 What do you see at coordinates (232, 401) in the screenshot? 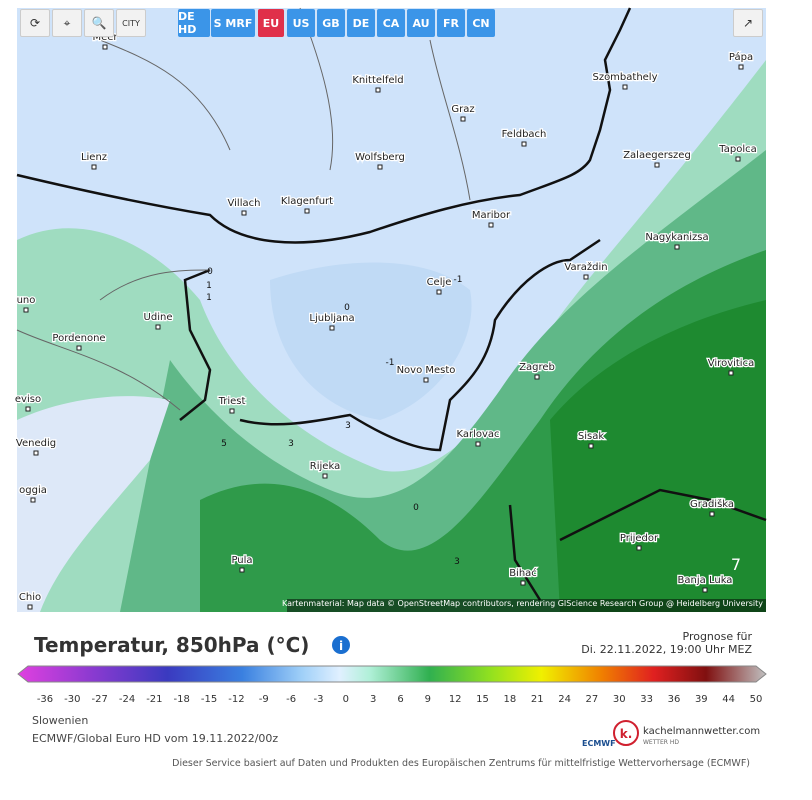
I see `city-label: Triest` at bounding box center [232, 401].